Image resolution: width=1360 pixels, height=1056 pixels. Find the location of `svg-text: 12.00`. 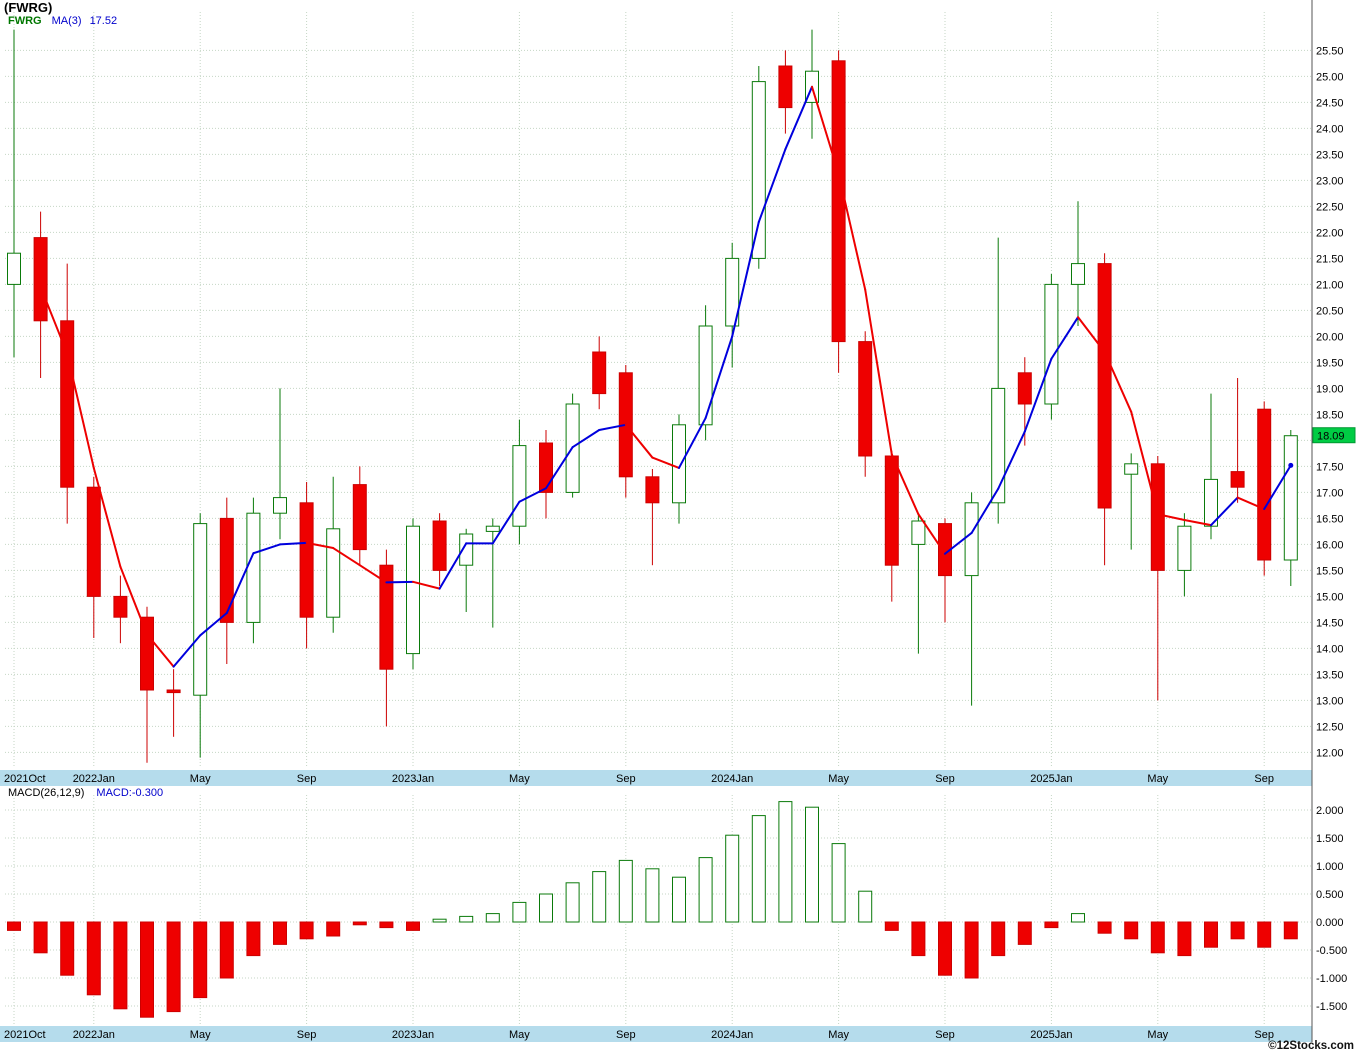

svg-text: 12.00 is located at coordinates (1330, 753).